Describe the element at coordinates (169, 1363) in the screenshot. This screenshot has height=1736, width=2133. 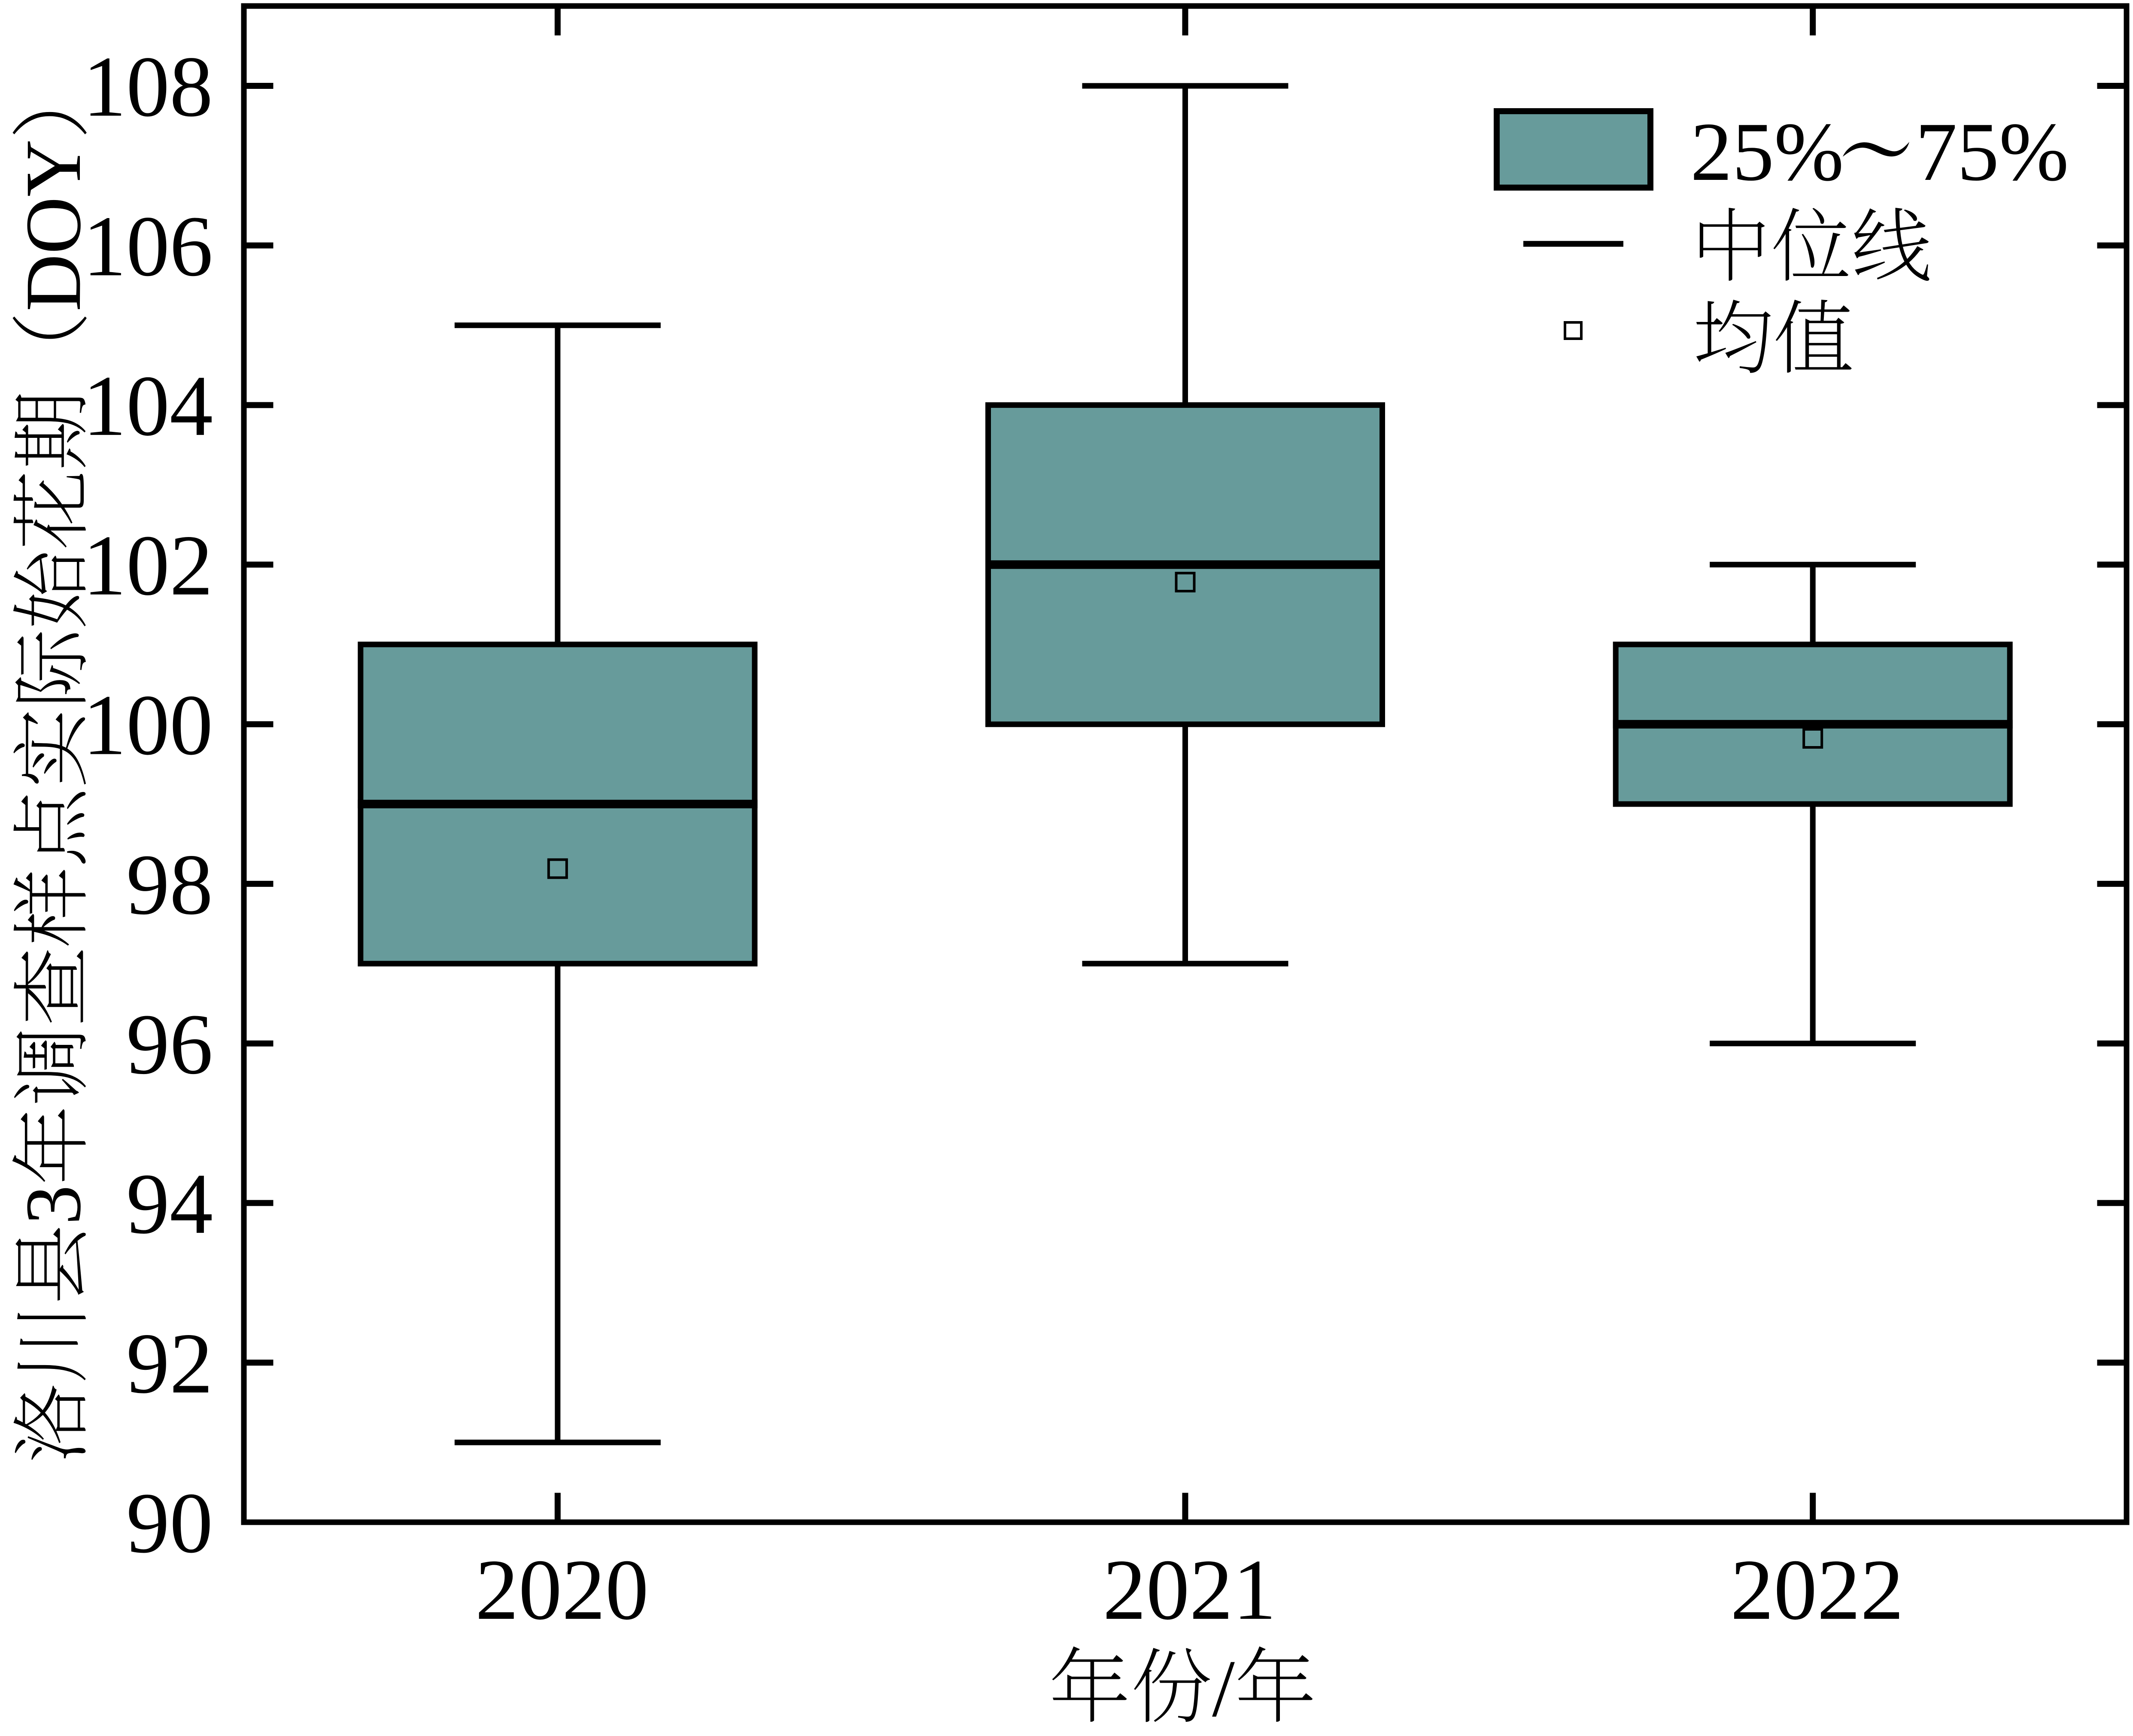
I see `svg-text: 92` at that location.